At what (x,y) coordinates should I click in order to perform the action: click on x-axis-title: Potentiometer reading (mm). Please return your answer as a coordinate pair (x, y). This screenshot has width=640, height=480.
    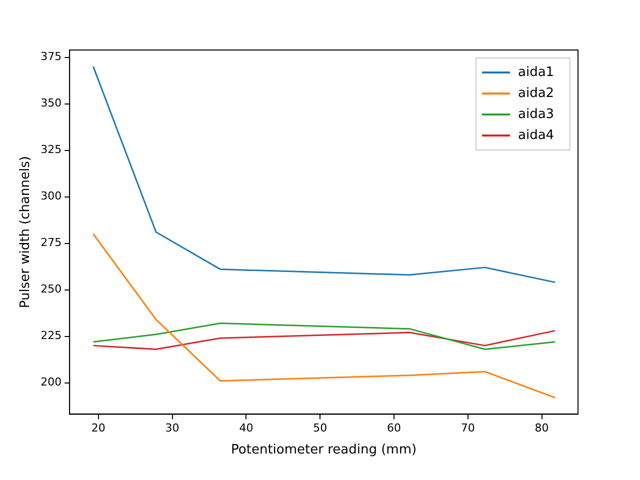
    Looking at the image, I should click on (324, 450).